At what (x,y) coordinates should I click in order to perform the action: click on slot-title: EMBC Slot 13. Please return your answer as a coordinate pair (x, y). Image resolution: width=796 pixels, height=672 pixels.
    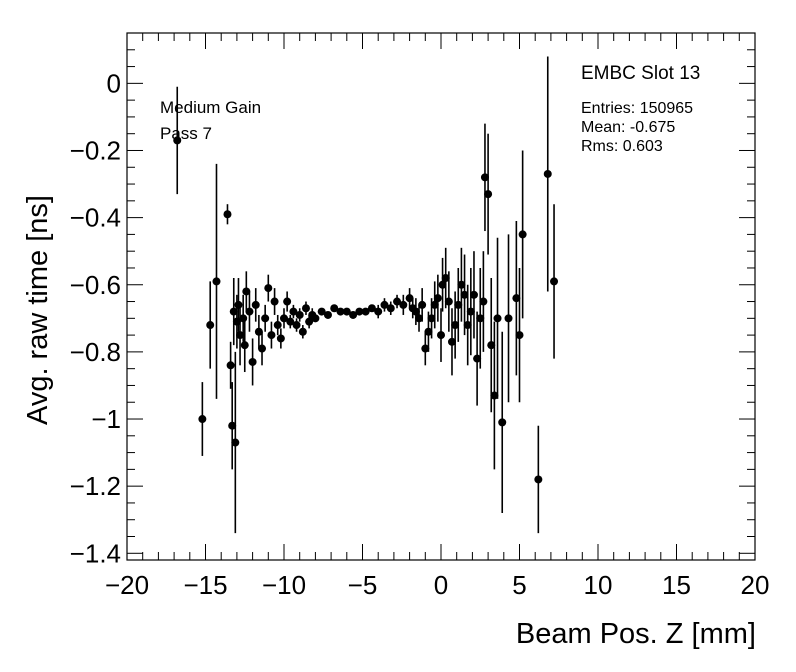
    Looking at the image, I should click on (641, 73).